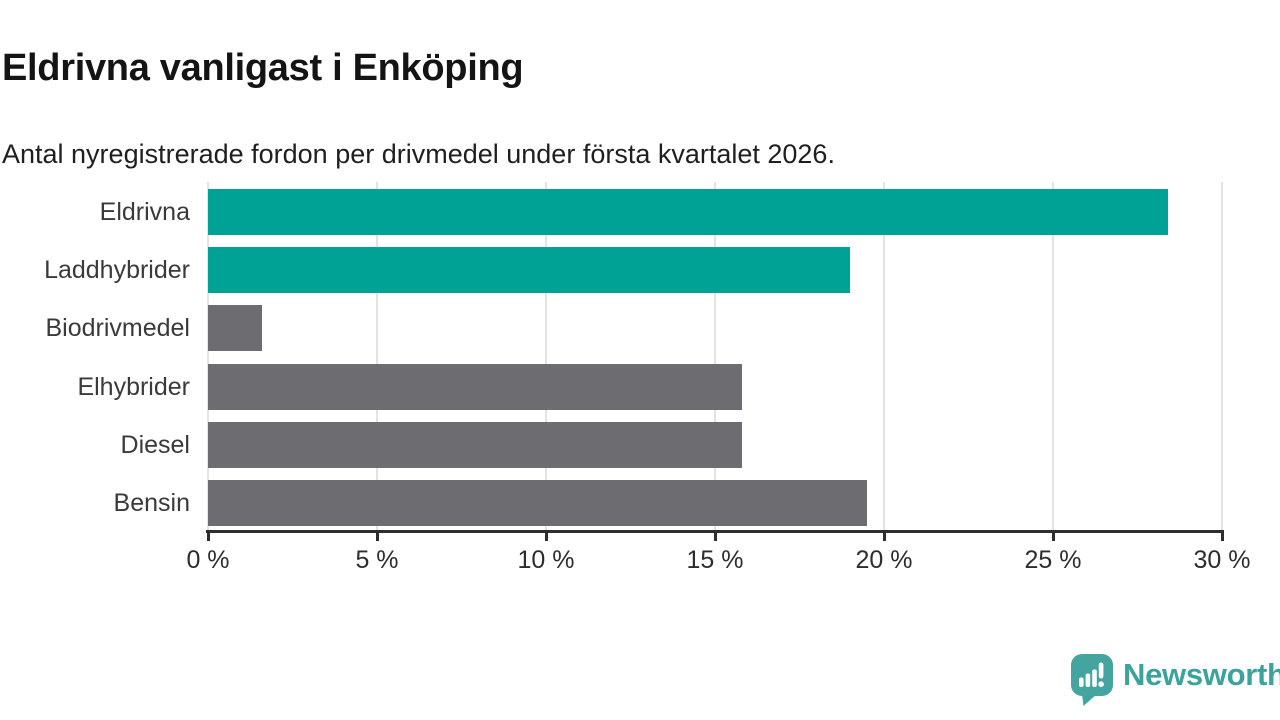 The width and height of the screenshot is (1280, 720). I want to click on category-label: Biodrivmedel, so click(117, 328).